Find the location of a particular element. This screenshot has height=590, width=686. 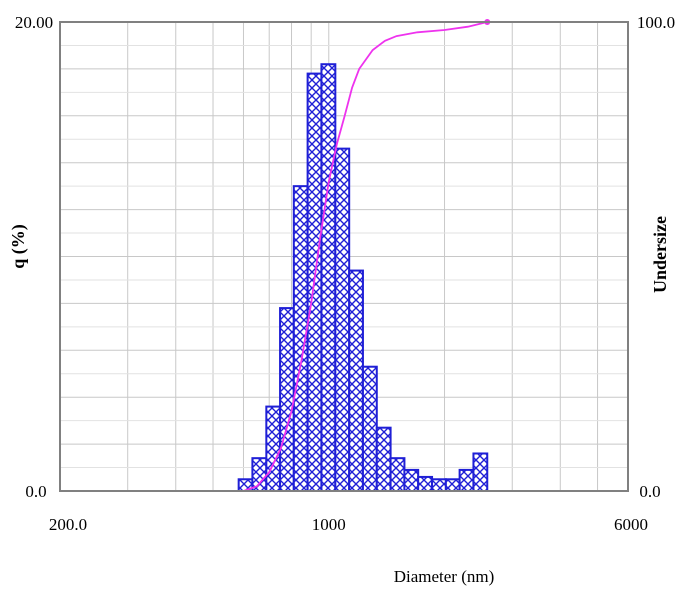

x-tick-label: 1000 is located at coordinates (329, 524).